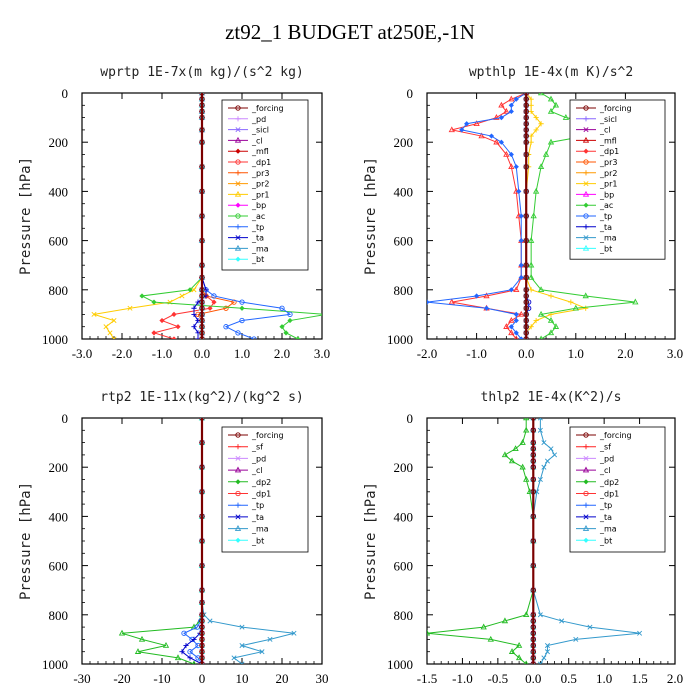  Describe the element at coordinates (26, 541) in the screenshot. I see `y-axis-label: Pressure [hPa]` at that location.